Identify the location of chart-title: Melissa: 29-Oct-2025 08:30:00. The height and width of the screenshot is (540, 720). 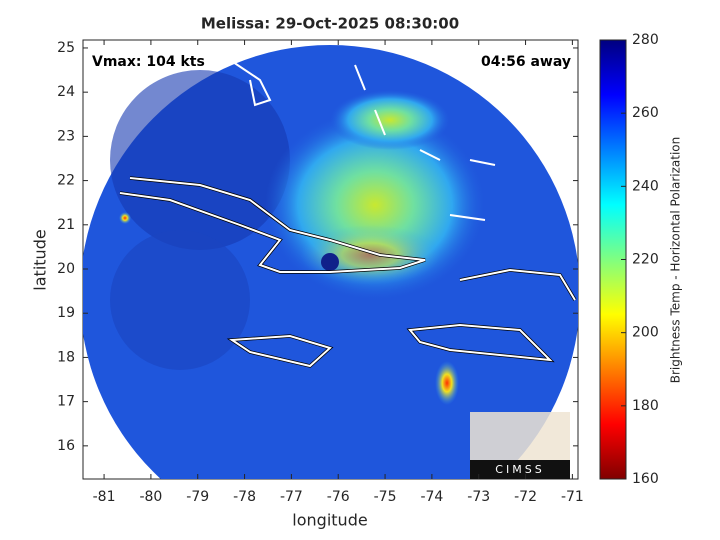
(330, 24).